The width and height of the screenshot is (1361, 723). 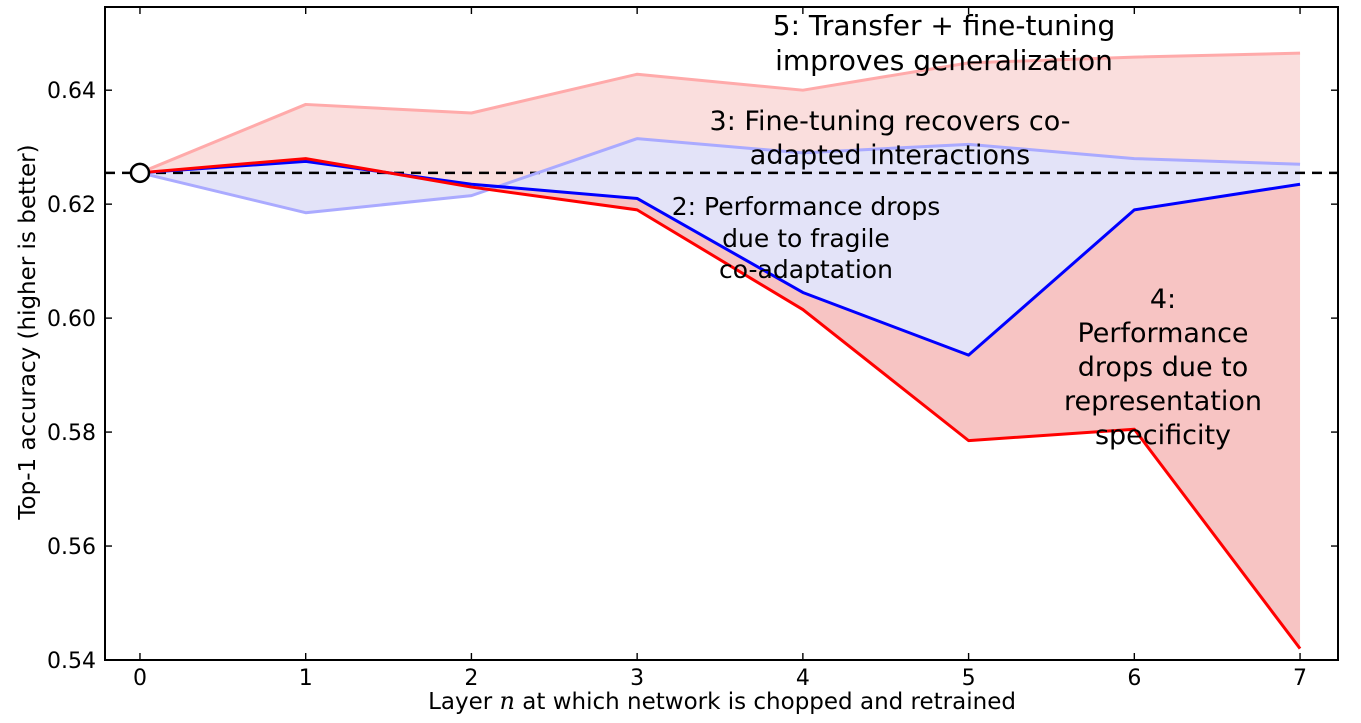 I want to click on y-tick-label: 0.60, so click(x=71, y=319).